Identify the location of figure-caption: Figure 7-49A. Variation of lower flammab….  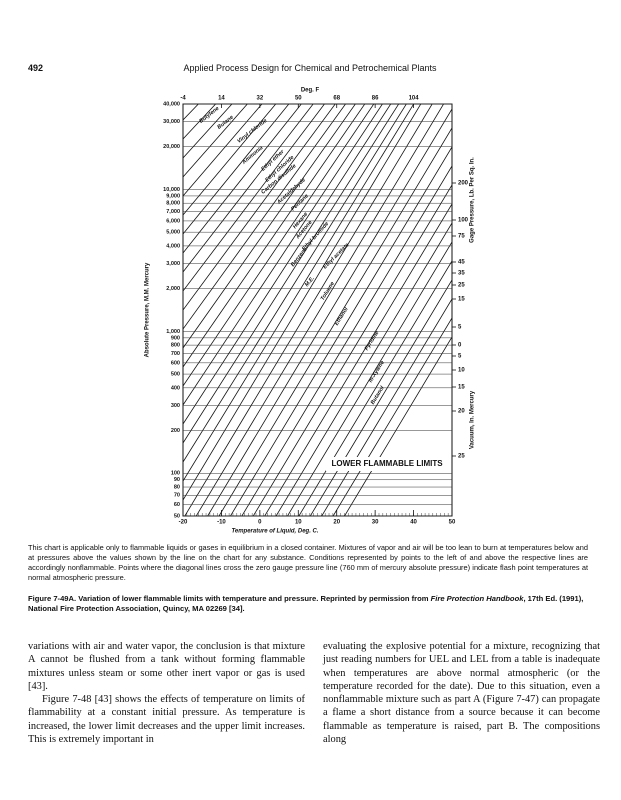
(308, 604).